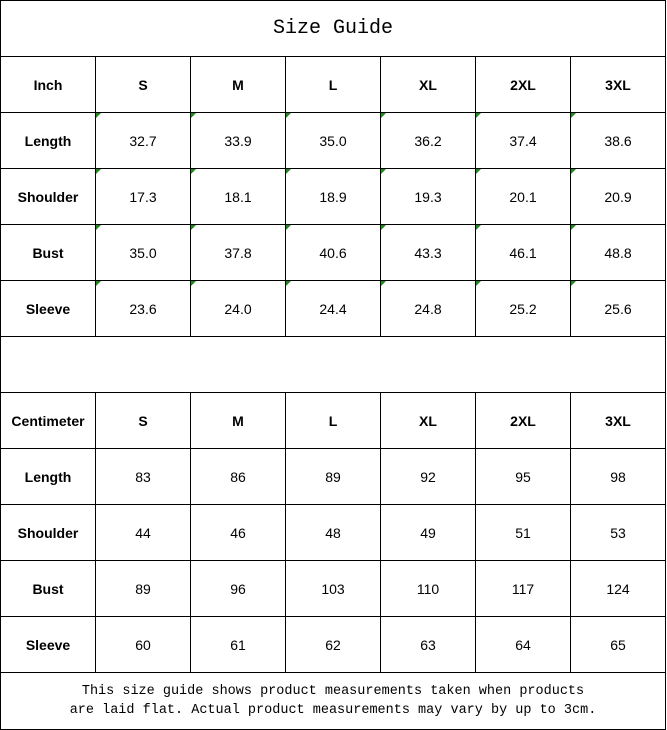  What do you see at coordinates (428, 476) in the screenshot?
I see `measurement-cell: 92` at bounding box center [428, 476].